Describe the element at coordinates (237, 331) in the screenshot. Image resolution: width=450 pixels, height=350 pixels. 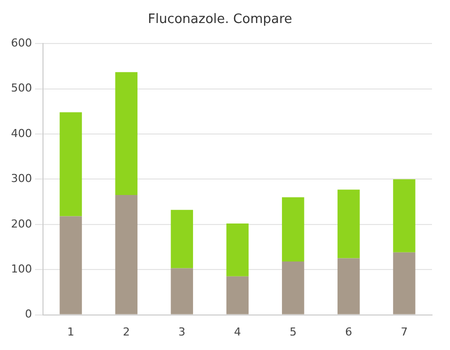
I see `x-tick-label: 4` at that location.